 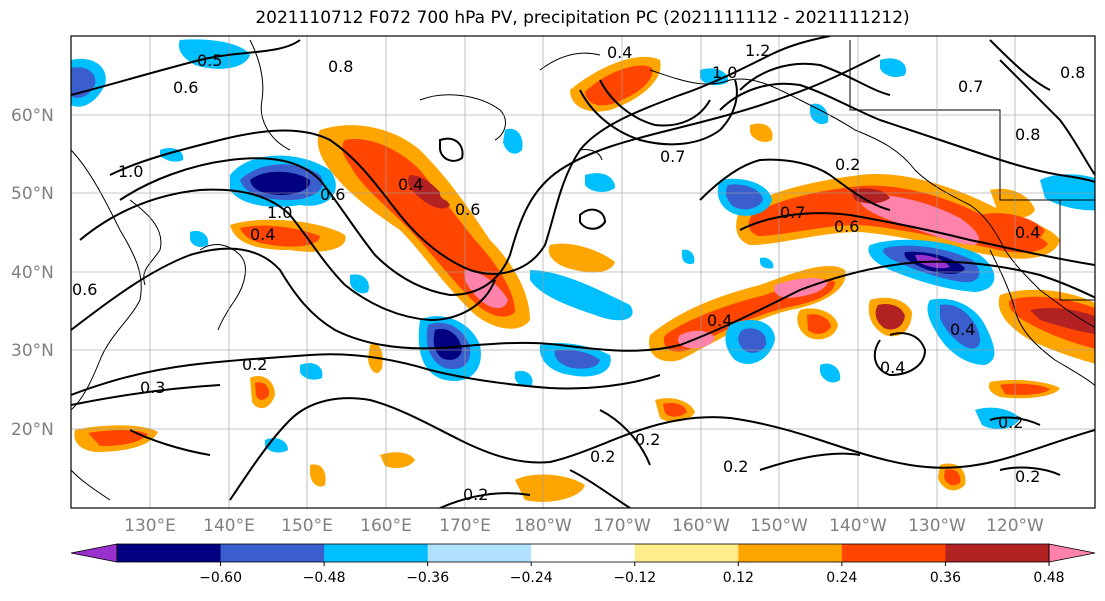 I want to click on lat-label: 50°N, so click(x=32, y=194).